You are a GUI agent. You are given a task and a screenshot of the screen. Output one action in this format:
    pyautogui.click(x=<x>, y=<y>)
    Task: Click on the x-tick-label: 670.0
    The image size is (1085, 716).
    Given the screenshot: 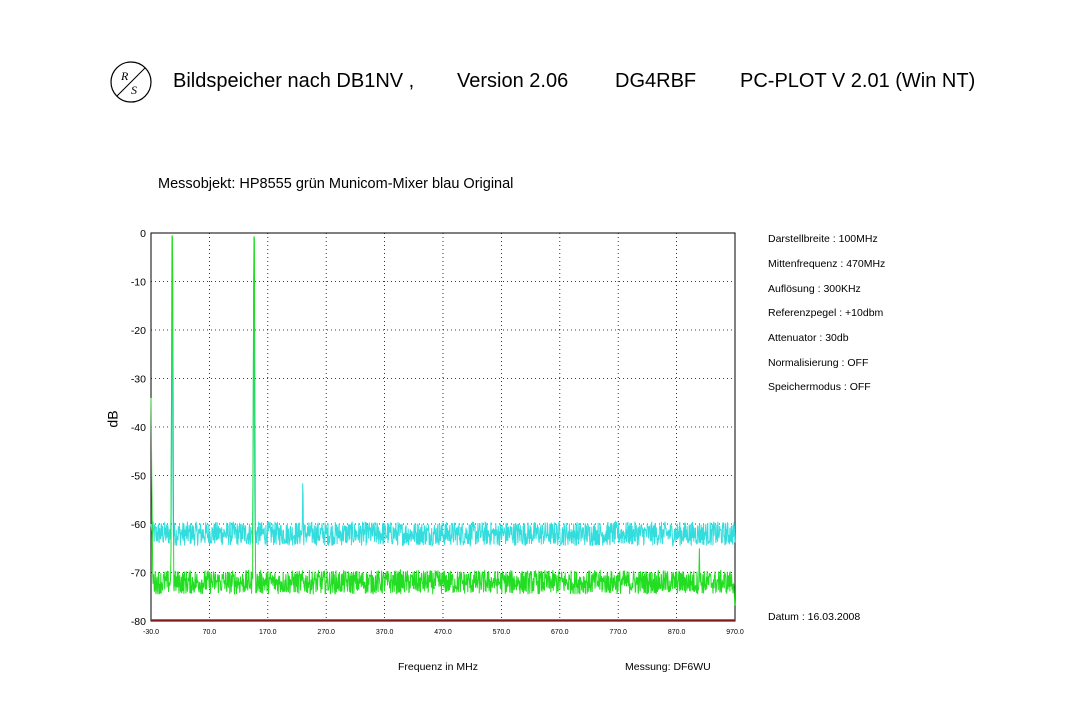 What is the action you would take?
    pyautogui.click(x=560, y=632)
    